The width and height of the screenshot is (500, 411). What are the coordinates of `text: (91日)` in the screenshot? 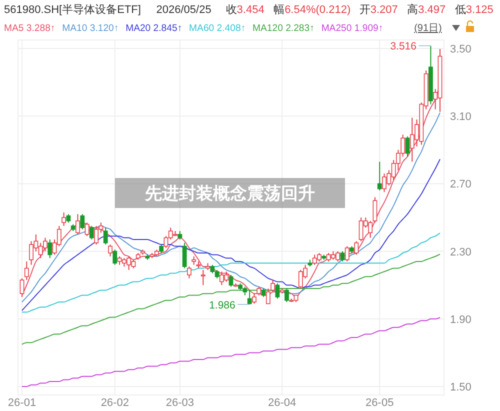 It's located at (428, 28).